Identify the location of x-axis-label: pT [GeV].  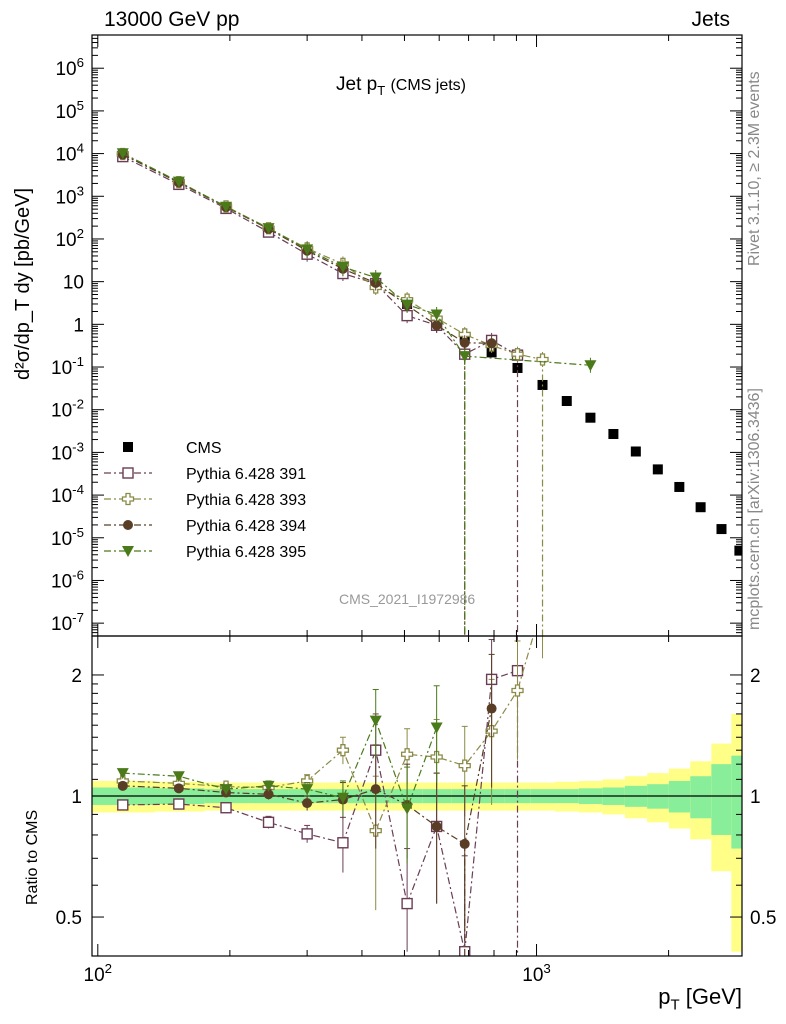
(700, 998).